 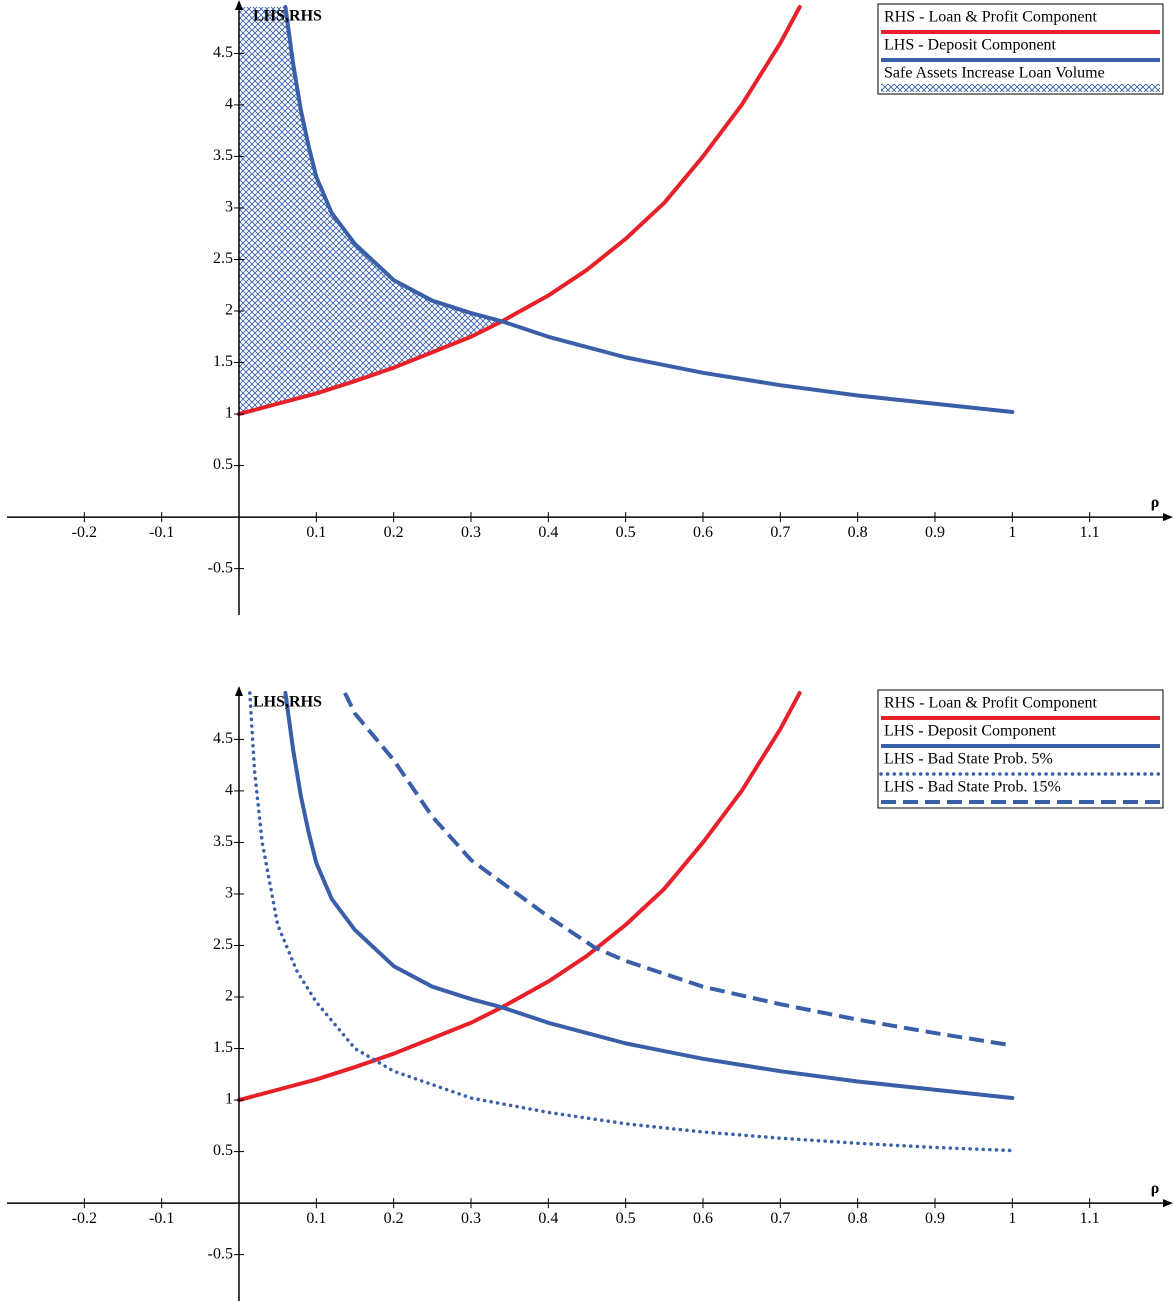 I want to click on legend-swatch, so click(x=1020, y=88).